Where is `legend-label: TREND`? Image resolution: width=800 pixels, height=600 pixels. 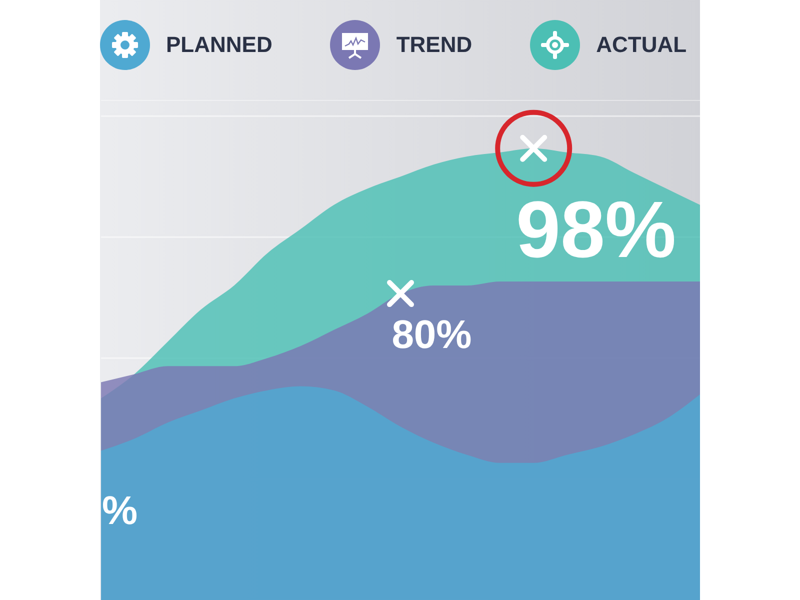 legend-label: TREND is located at coordinates (434, 45).